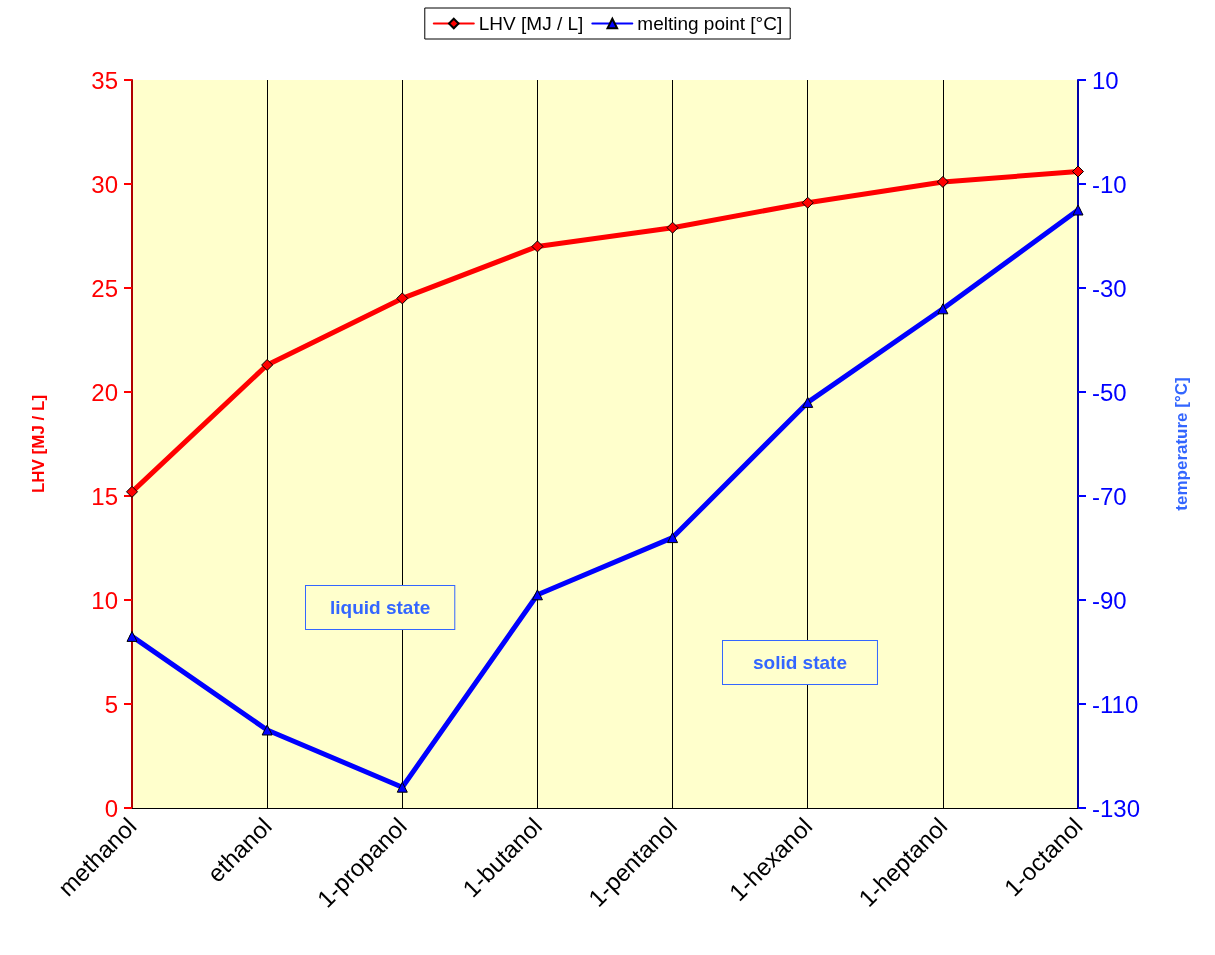  I want to click on y2-tick-label: -110, so click(1115, 704).